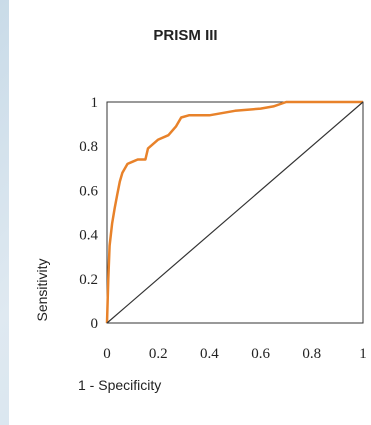 This screenshot has width=371, height=425. Describe the element at coordinates (88, 191) in the screenshot. I see `y-tick-label: 0.6` at that location.